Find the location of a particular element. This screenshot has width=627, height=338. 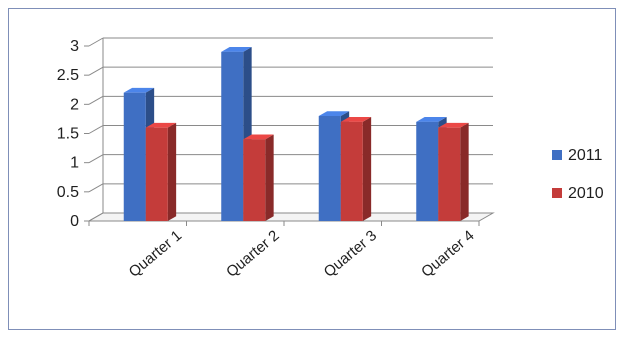

x-tick-label: Quarter 1 is located at coordinates (155, 254).